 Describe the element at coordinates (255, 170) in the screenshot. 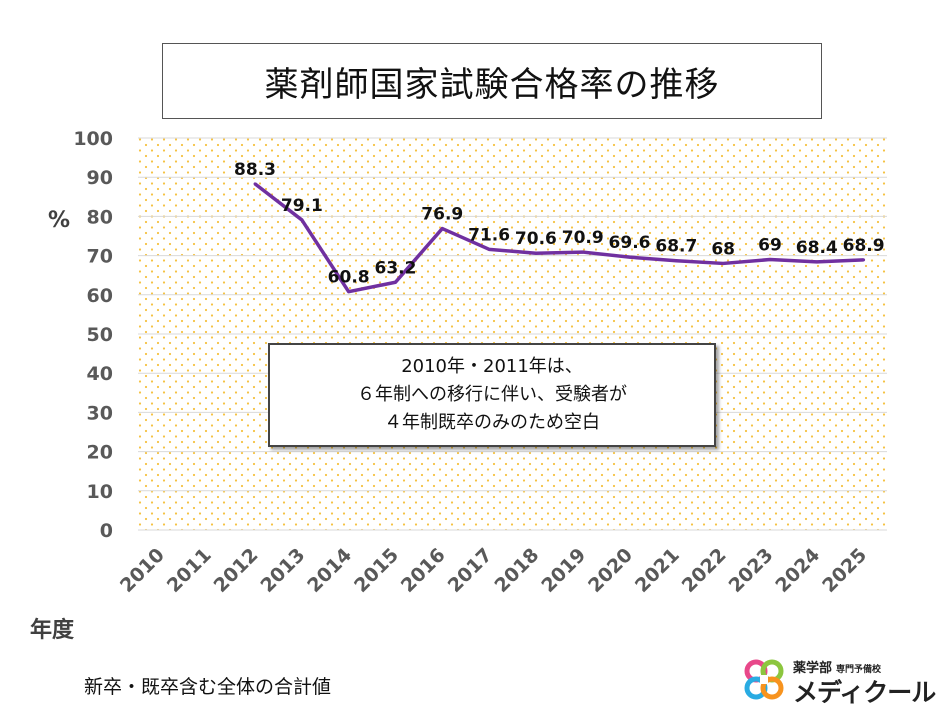

I see `data-label: 88.3` at that location.